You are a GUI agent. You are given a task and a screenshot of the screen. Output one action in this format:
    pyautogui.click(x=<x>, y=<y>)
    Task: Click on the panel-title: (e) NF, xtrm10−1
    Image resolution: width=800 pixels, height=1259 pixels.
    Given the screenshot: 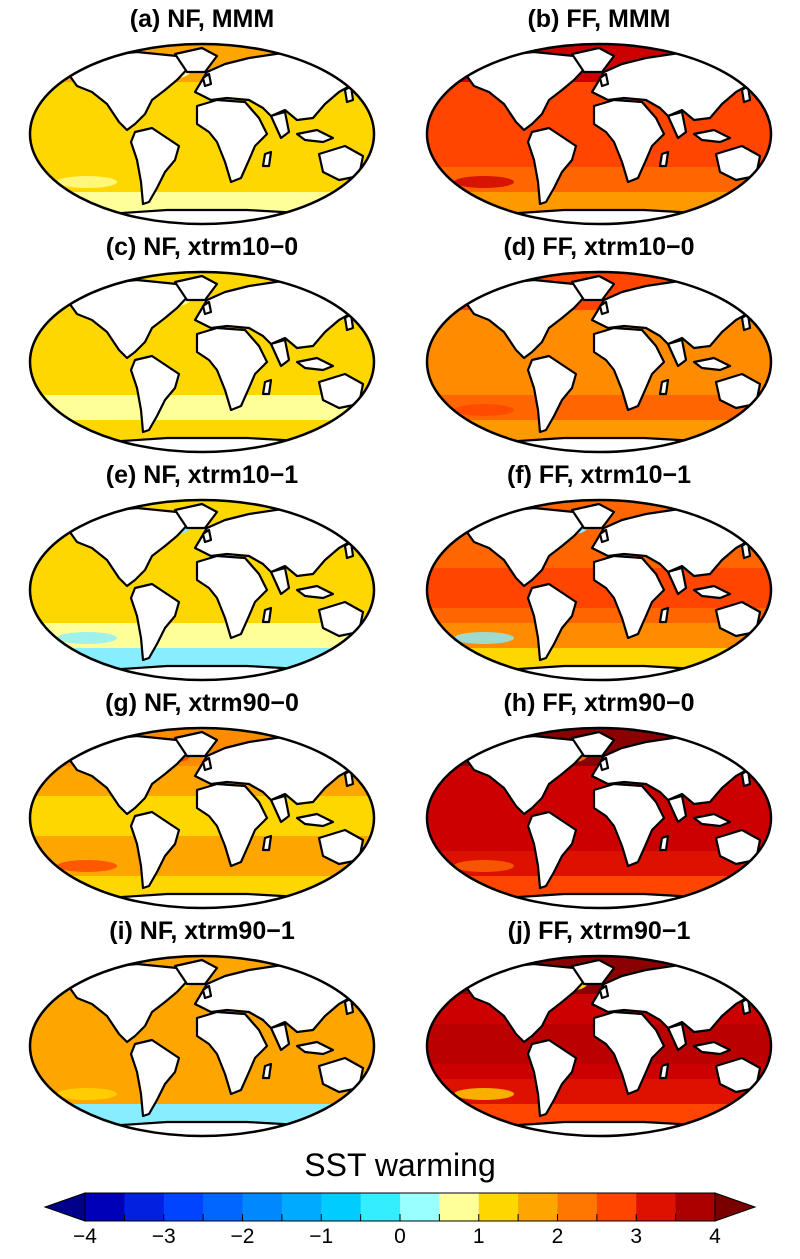 What is the action you would take?
    pyautogui.click(x=202, y=475)
    